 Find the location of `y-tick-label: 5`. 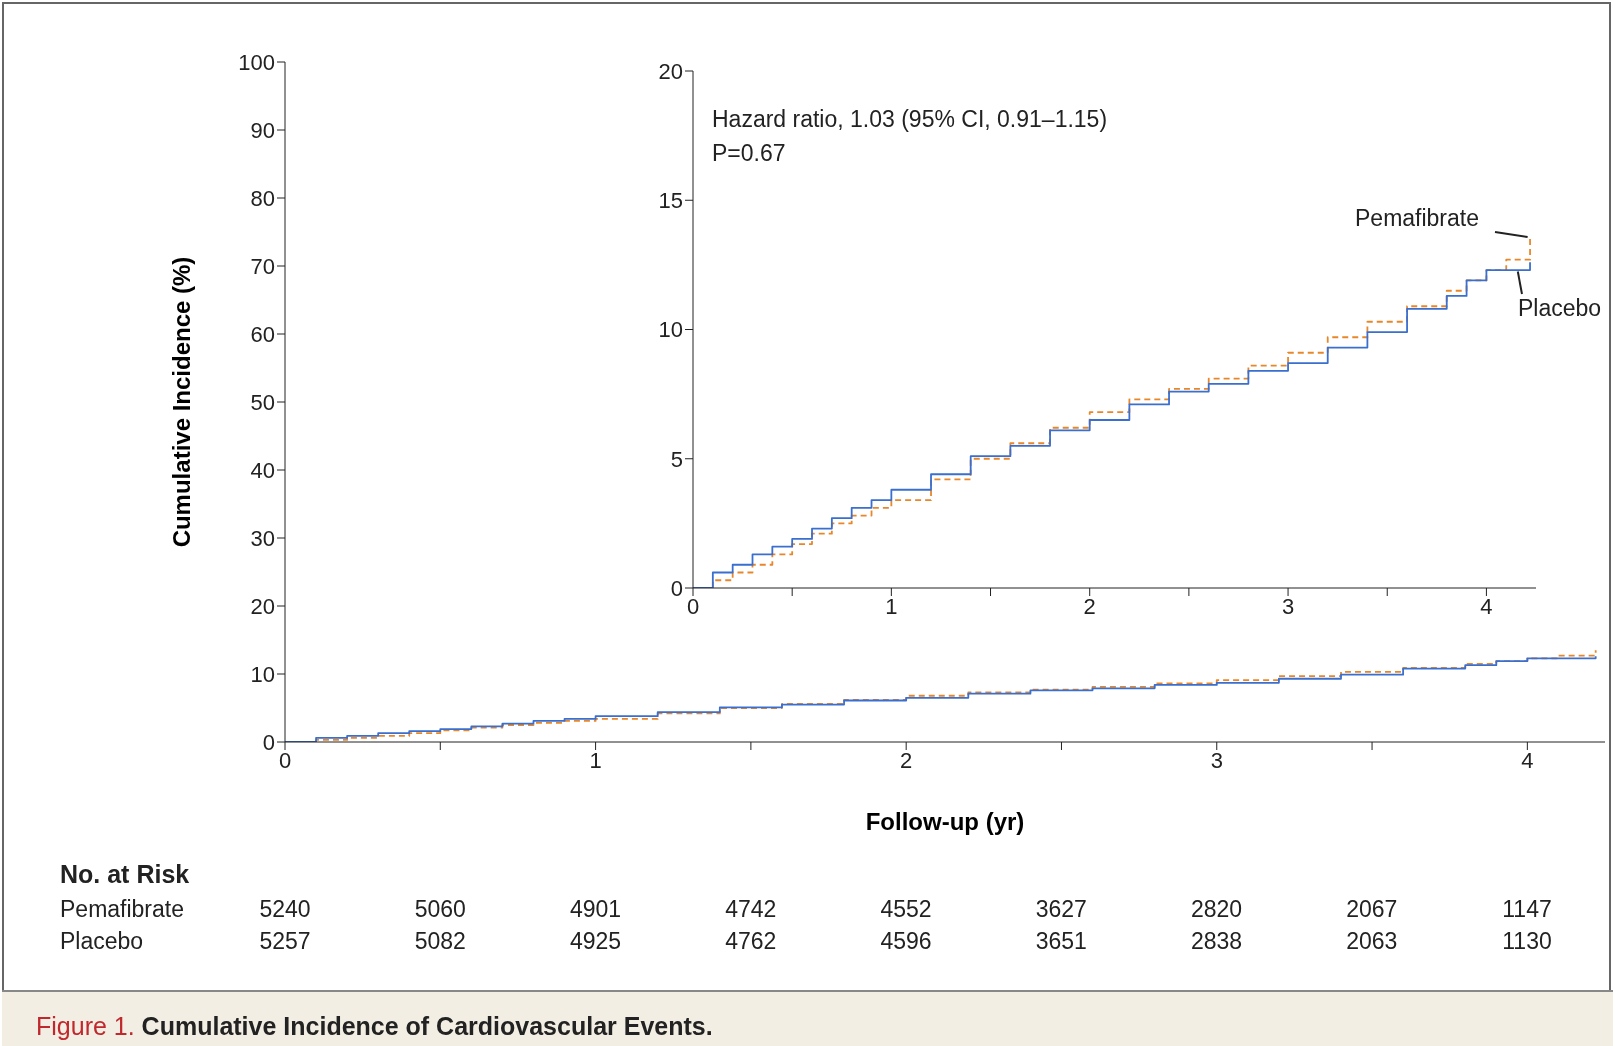

y-tick-label: 5 is located at coordinates (676, 459).